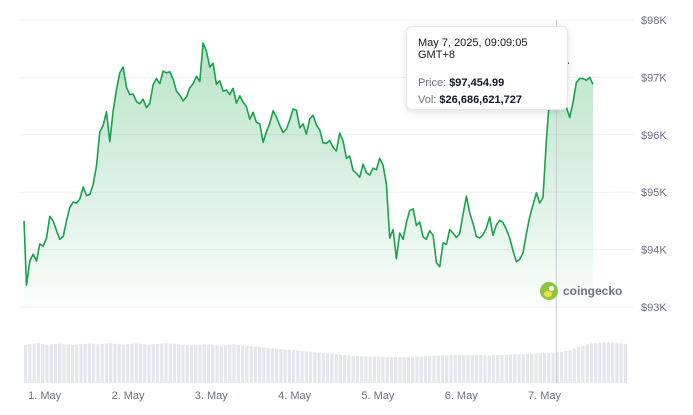 This screenshot has height=415, width=693. I want to click on y-tick-label: $98K, so click(654, 21).